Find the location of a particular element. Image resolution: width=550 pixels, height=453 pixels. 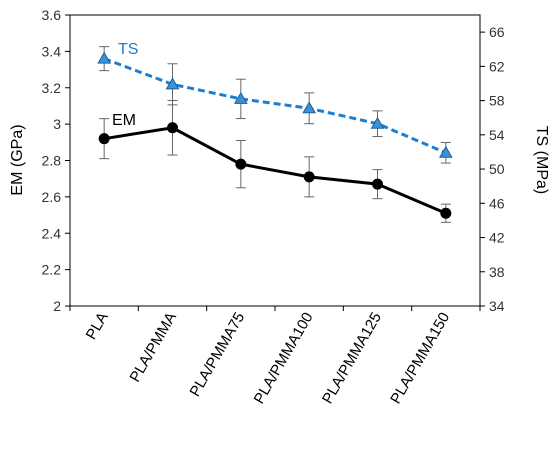

x-tick-label: PLA/PMMA75 is located at coordinates (217, 355).